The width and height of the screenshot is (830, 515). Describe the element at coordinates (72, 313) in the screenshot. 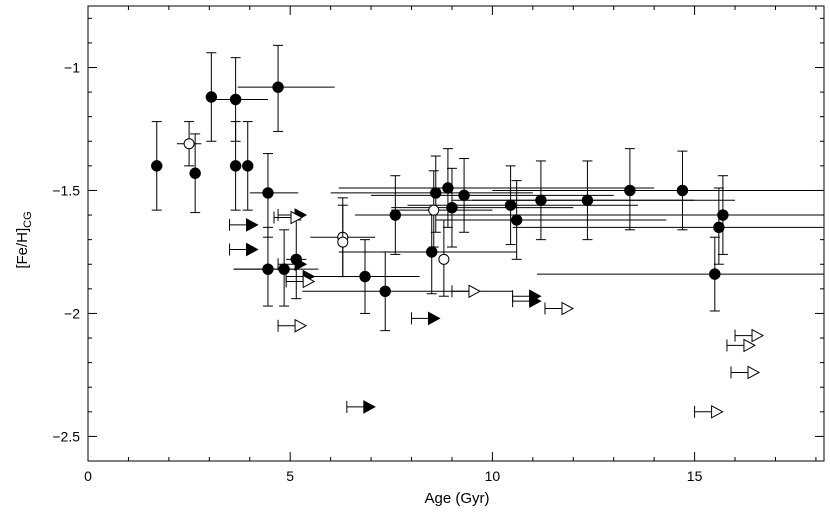

I see `y-tick-label: −2` at that location.